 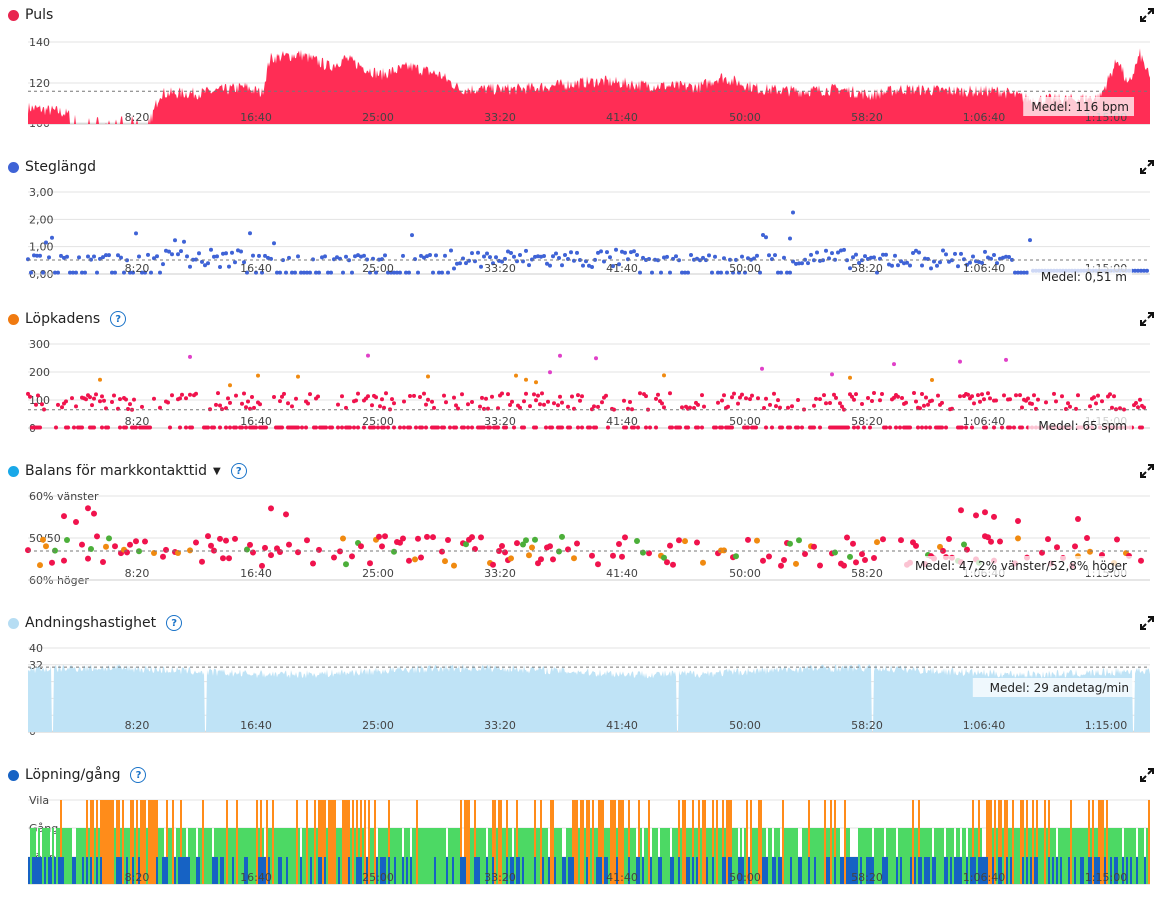 I want to click on panel-title: Balans för markkontakttid, so click(x=116, y=471).